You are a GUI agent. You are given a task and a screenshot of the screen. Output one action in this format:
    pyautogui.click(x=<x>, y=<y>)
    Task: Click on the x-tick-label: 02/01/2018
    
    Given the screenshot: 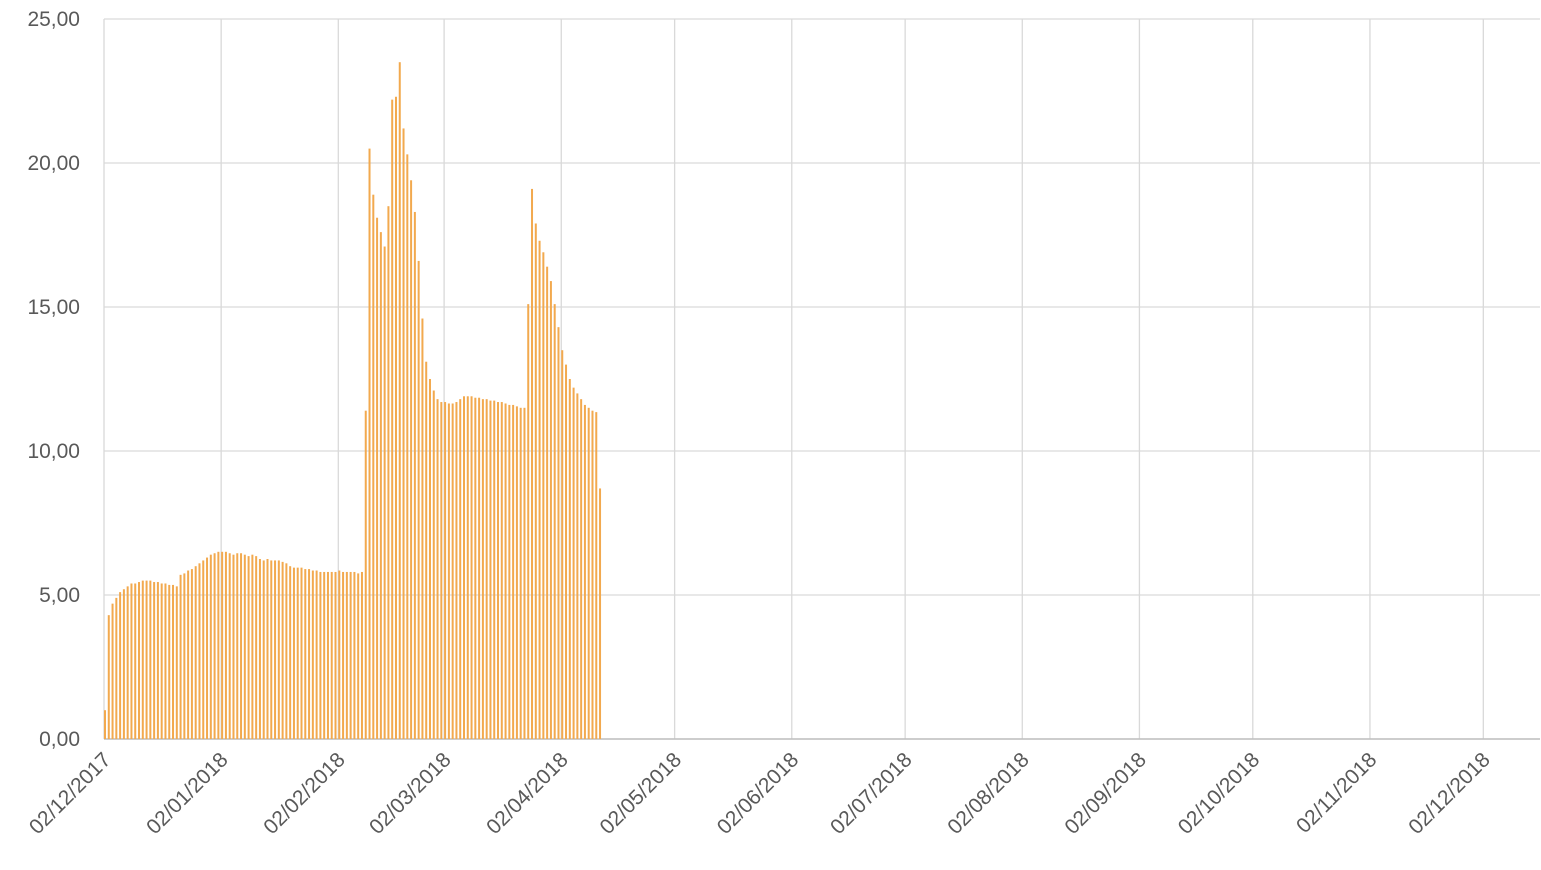 What is the action you would take?
    pyautogui.click(x=187, y=793)
    